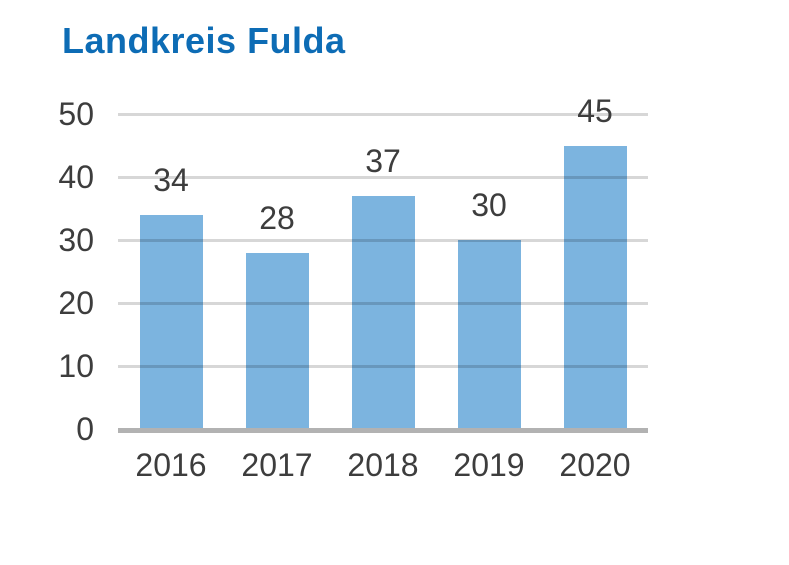 The height and width of the screenshot is (565, 789). What do you see at coordinates (489, 205) in the screenshot?
I see `bar-value-label: 30` at bounding box center [489, 205].